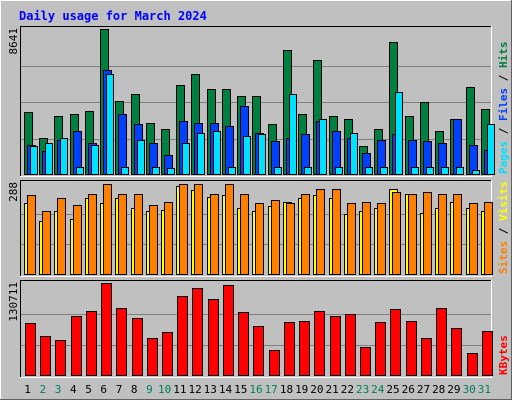 The width and height of the screenshot is (512, 400). I want to click on visits-panel-legend-visits: Visits, so click(503, 201).